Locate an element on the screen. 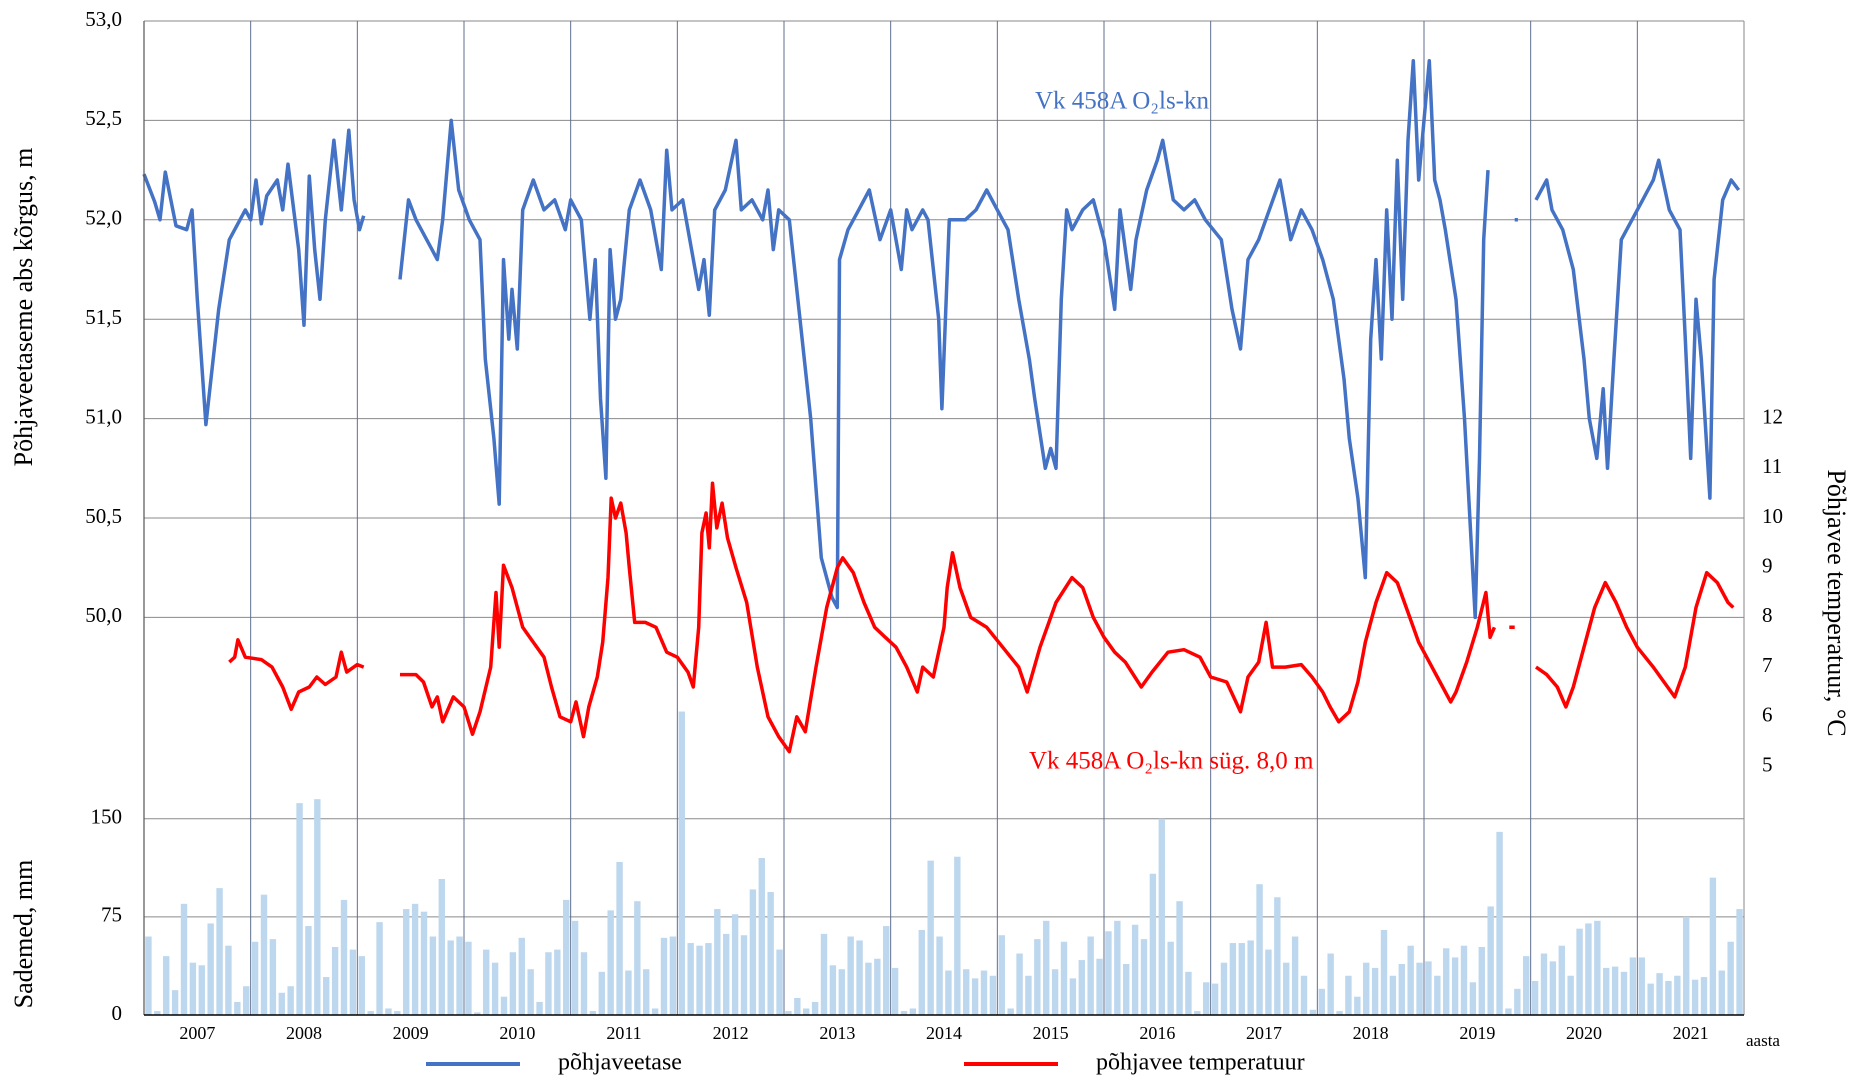 This screenshot has width=1854, height=1081. y-tick-label: 50,0 is located at coordinates (103, 615).